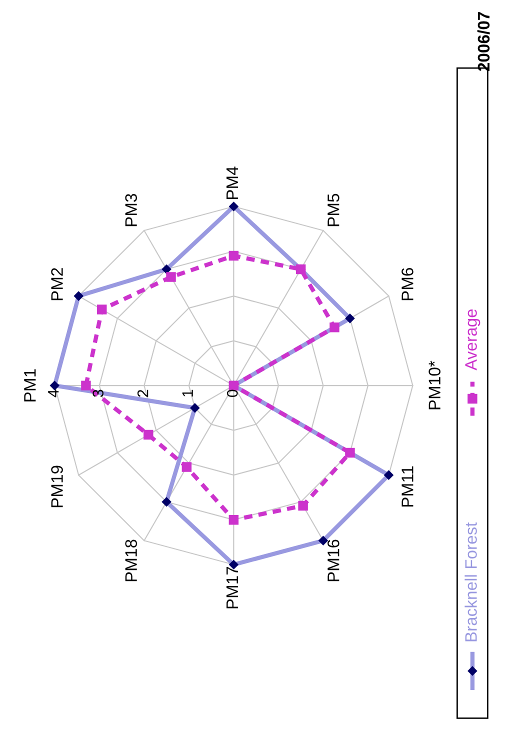 Image resolution: width=508 pixels, height=756 pixels. I want to click on spoke-label: PM3, so click(131, 210).